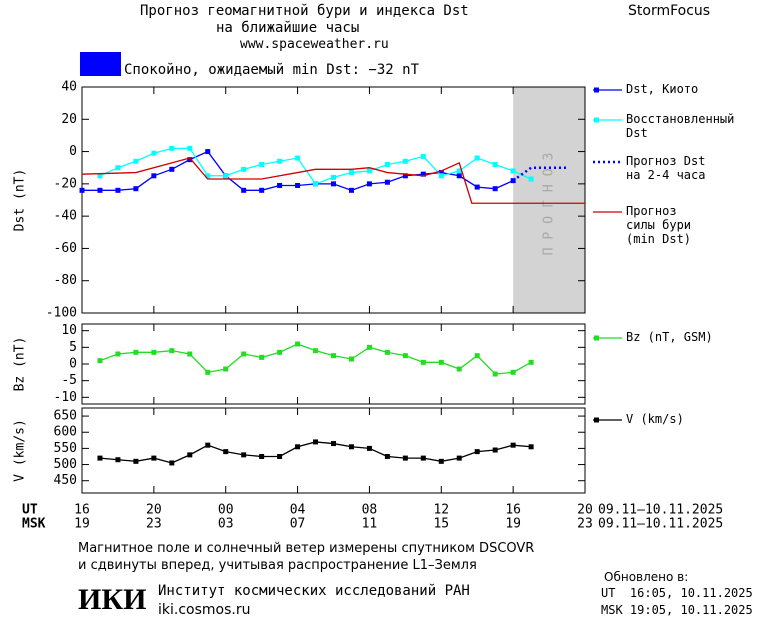  I want to click on x2-tick-label: 15, so click(441, 524).